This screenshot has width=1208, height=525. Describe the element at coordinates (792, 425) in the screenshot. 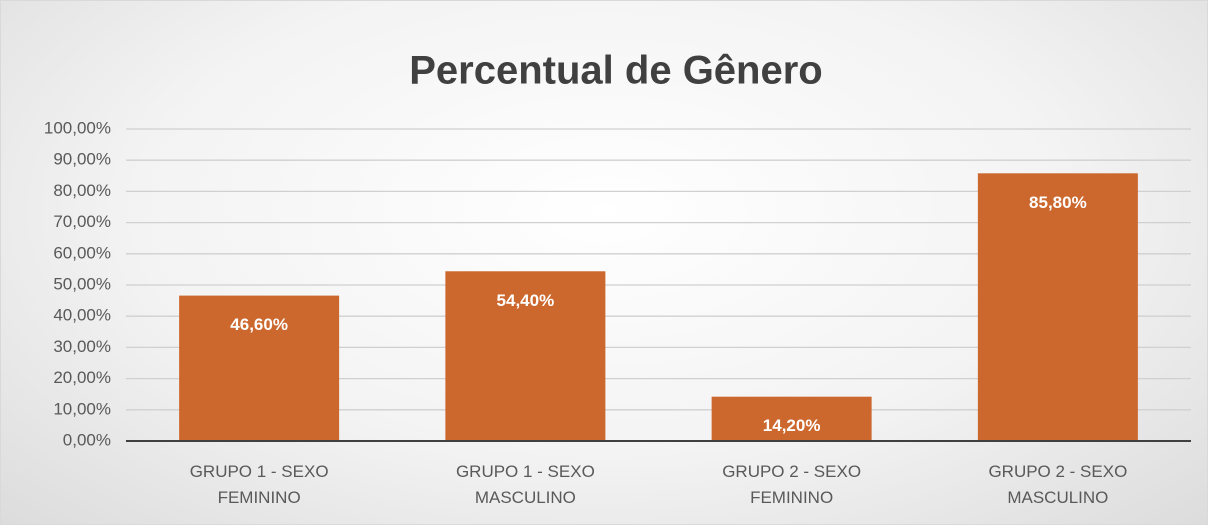

I see `data-label: 14,20%` at that location.